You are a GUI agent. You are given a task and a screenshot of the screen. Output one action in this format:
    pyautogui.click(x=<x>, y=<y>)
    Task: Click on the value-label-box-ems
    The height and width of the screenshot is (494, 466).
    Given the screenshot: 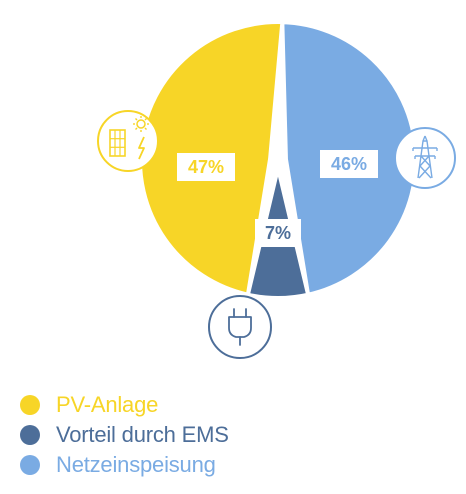 What is the action you would take?
    pyautogui.click(x=278, y=233)
    